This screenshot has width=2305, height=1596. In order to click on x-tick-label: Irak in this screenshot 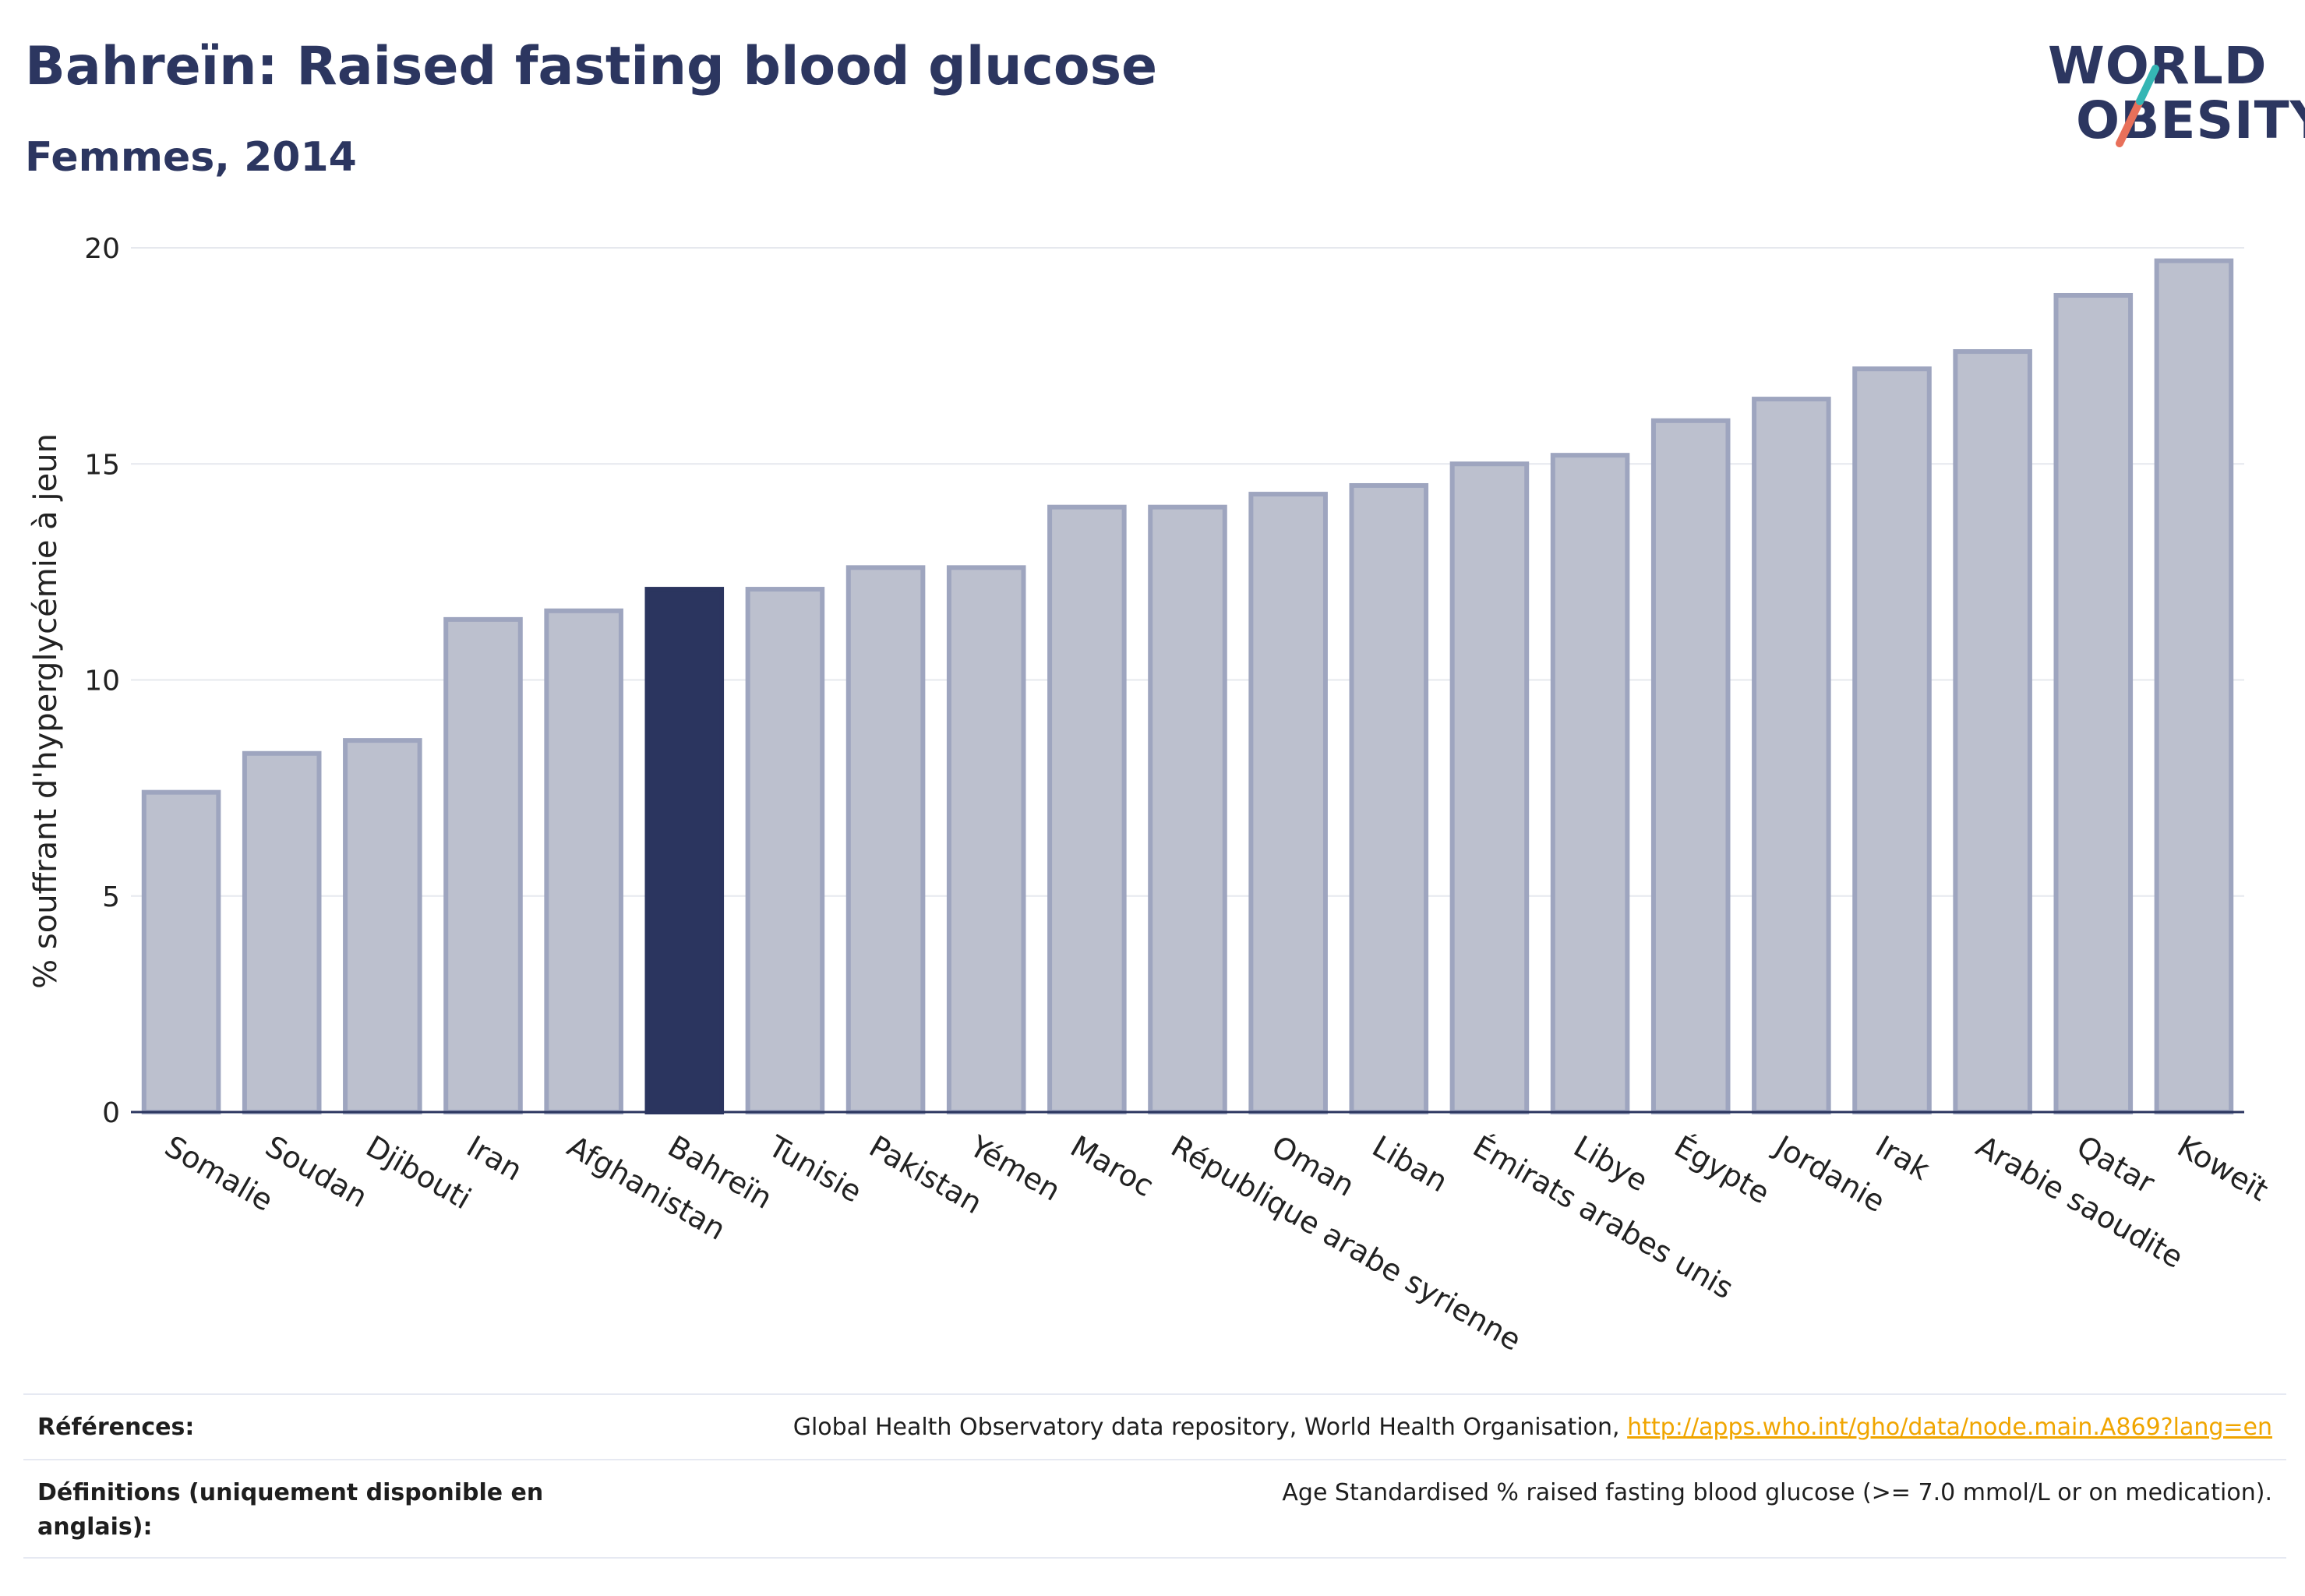, I will do `click(1903, 1158)`.